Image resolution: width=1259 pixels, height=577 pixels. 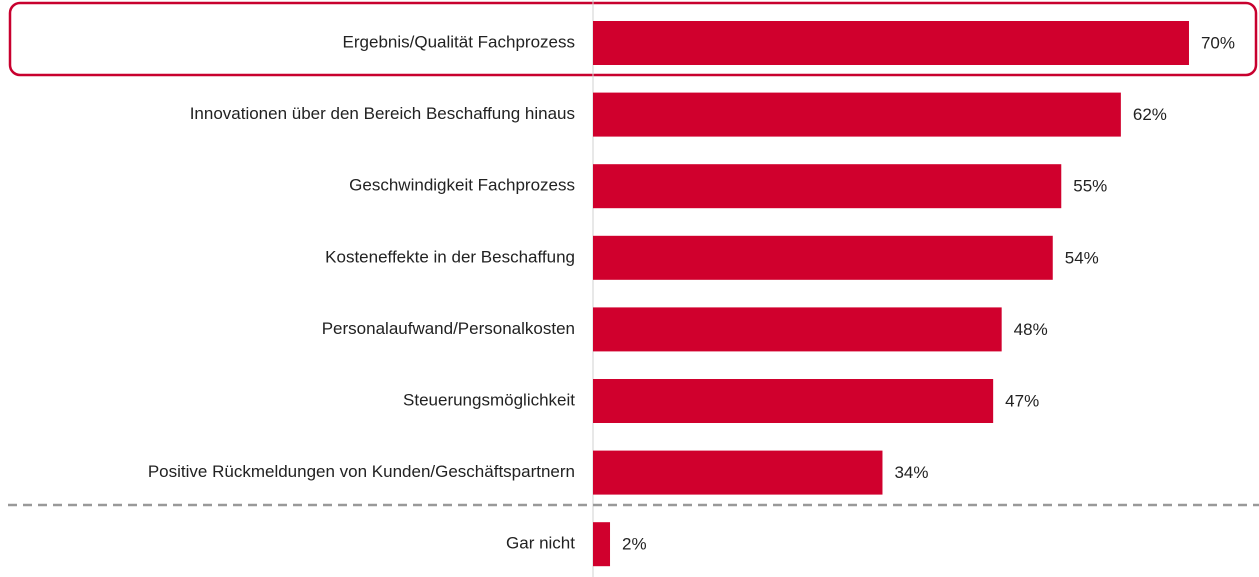 What do you see at coordinates (634, 544) in the screenshot?
I see `value-label: 2%` at bounding box center [634, 544].